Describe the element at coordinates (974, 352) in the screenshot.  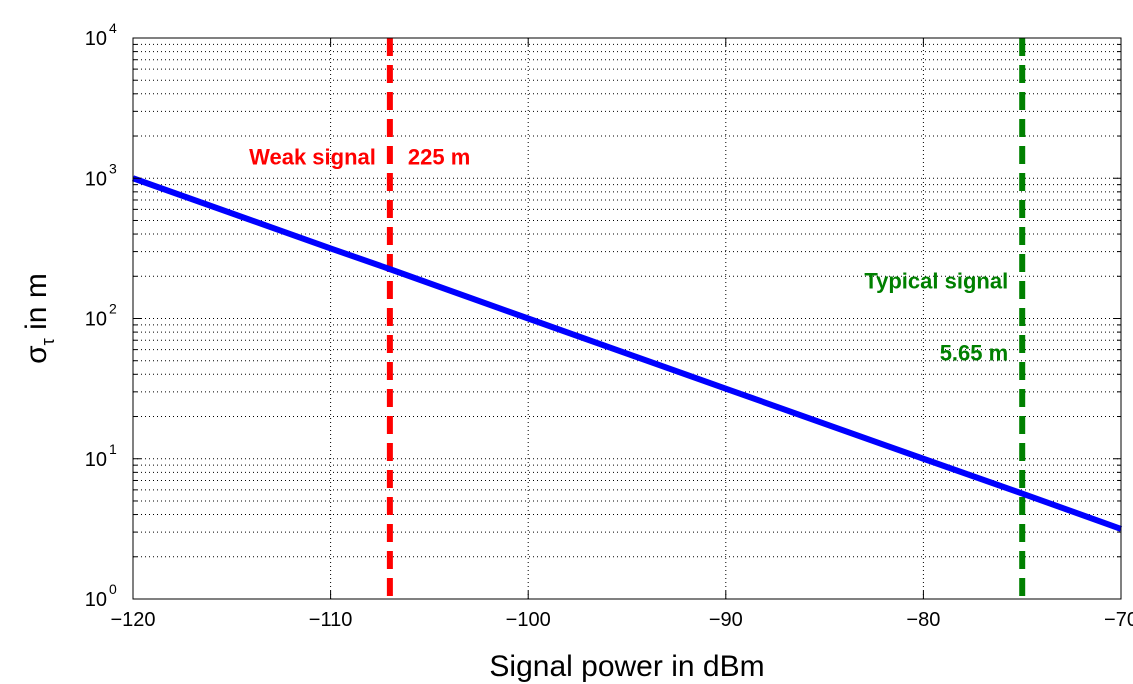
I see `annotation-label: 5.65 m` at that location.